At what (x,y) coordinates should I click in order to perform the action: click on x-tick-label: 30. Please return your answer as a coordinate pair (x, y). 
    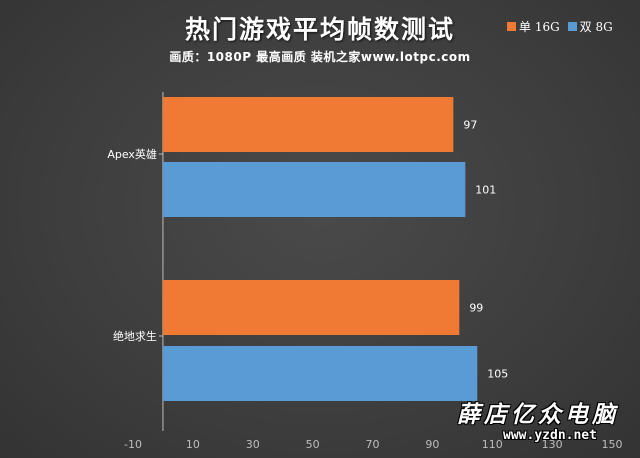
    Looking at the image, I should click on (253, 444).